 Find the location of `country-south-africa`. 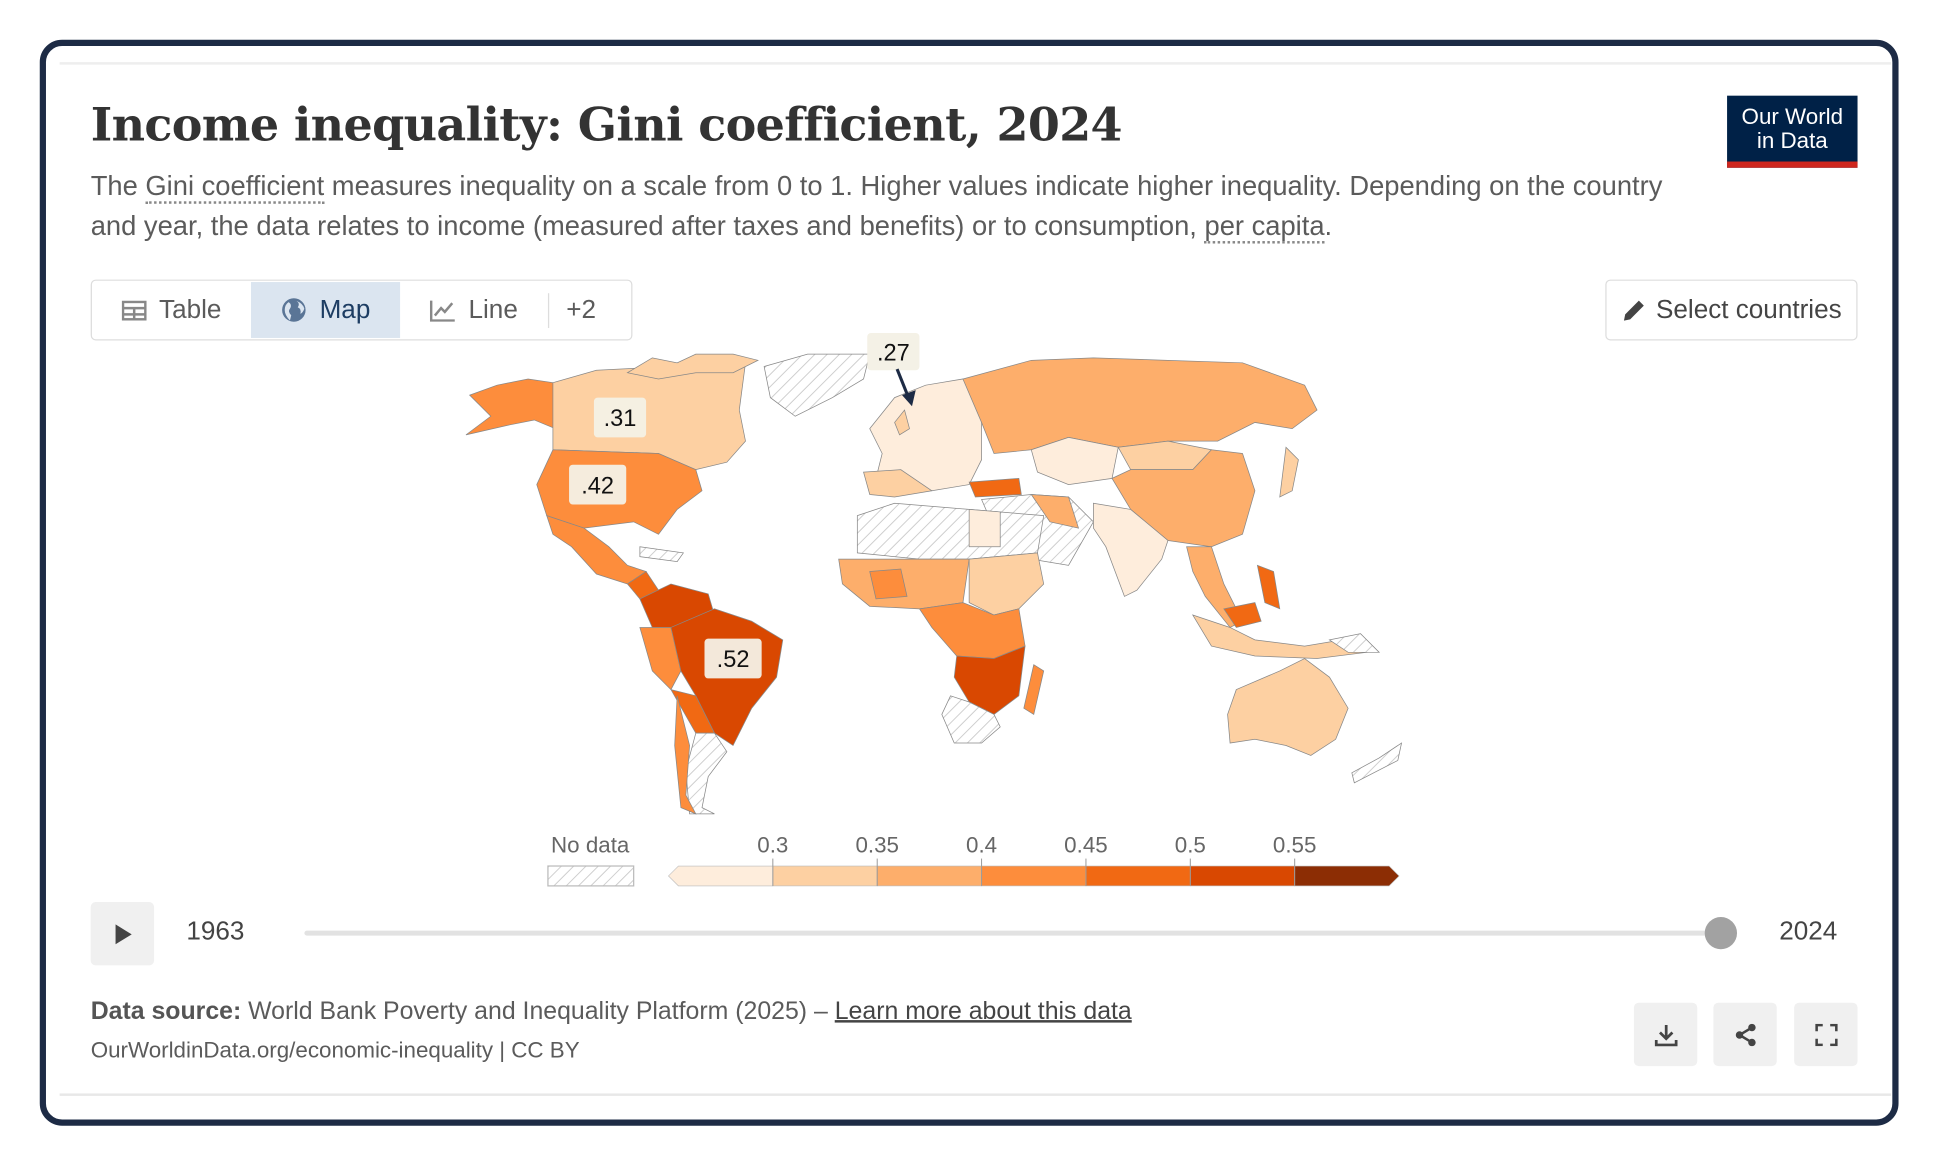

country-south-africa is located at coordinates (971, 719).